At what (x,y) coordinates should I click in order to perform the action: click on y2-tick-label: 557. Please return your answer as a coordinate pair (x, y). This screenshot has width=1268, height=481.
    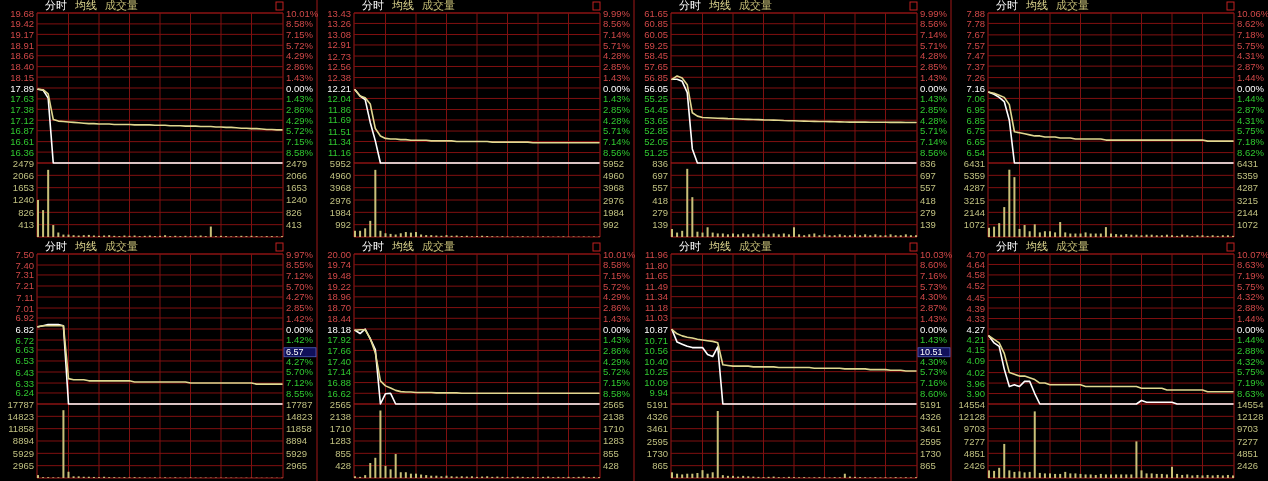
    Looking at the image, I should click on (928, 188).